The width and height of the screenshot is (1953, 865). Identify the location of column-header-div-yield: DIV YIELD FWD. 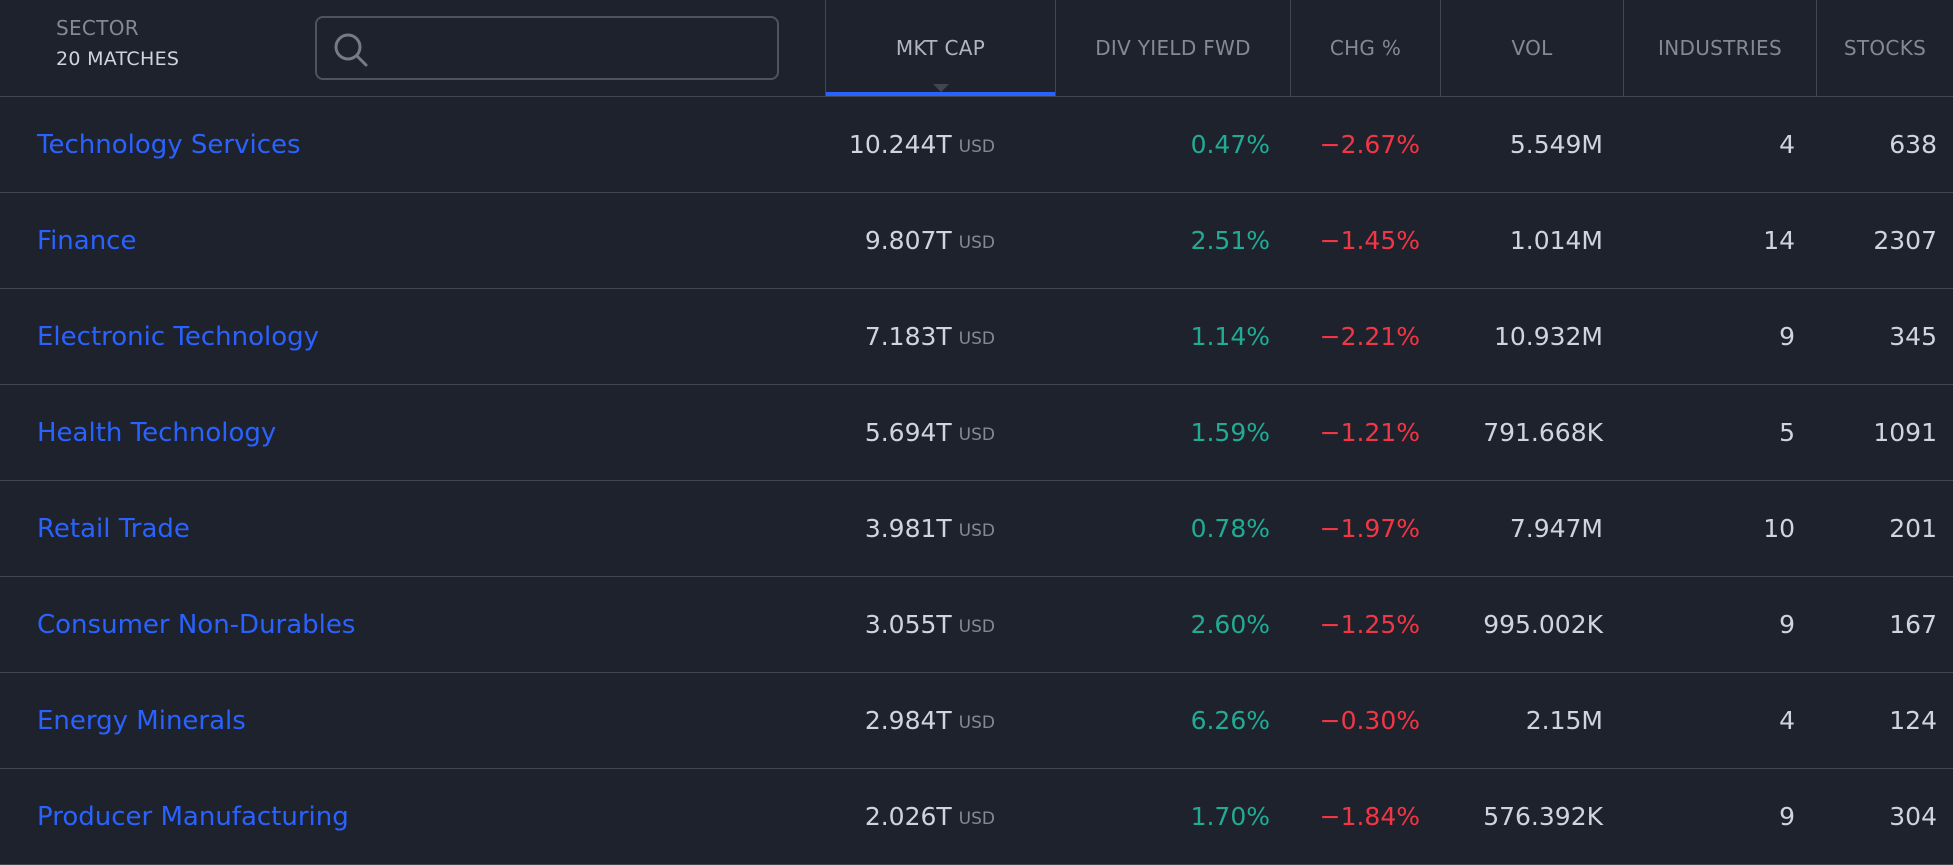
(1172, 48).